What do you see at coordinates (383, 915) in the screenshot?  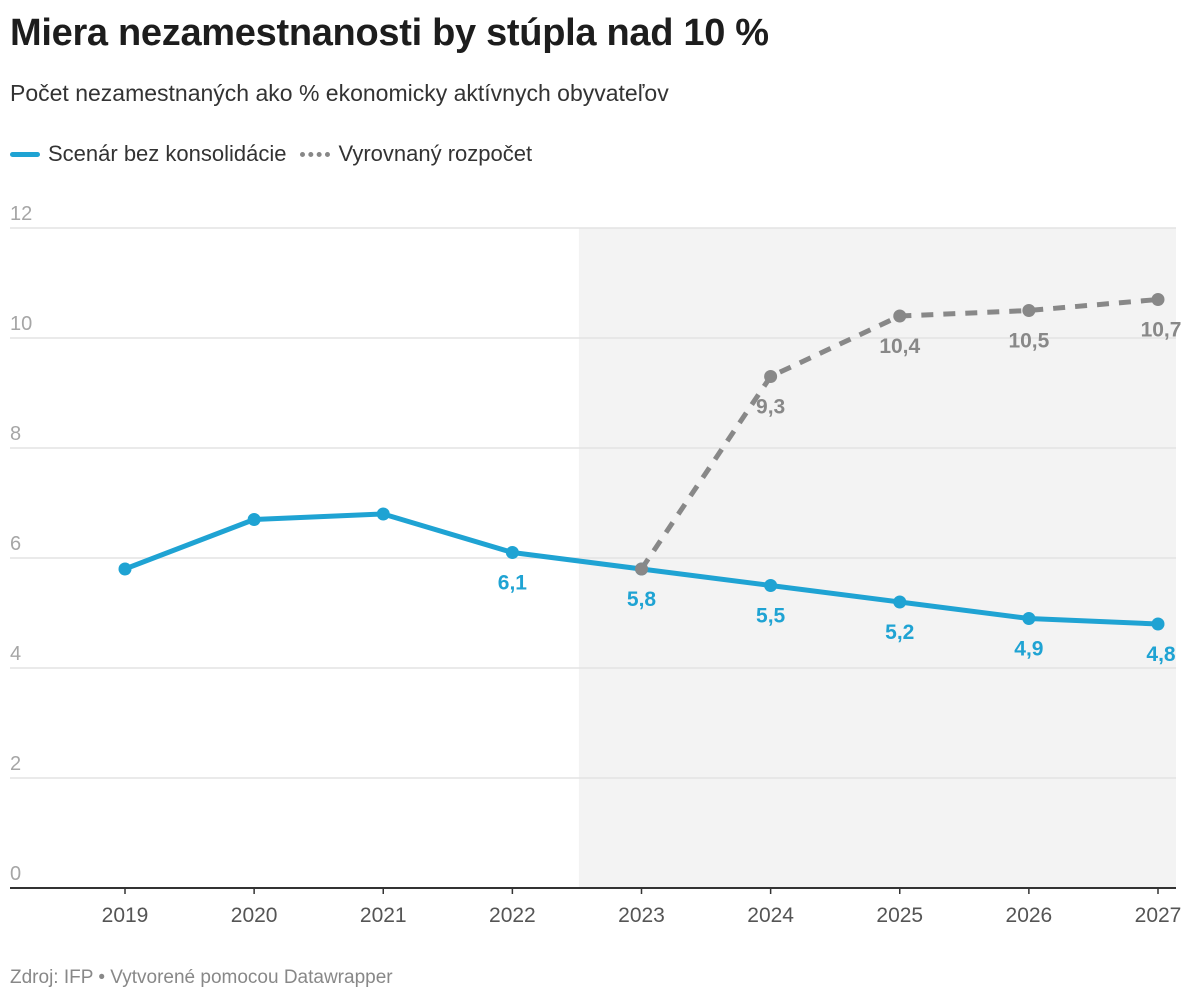 I see `x-tick-label: 2021` at bounding box center [383, 915].